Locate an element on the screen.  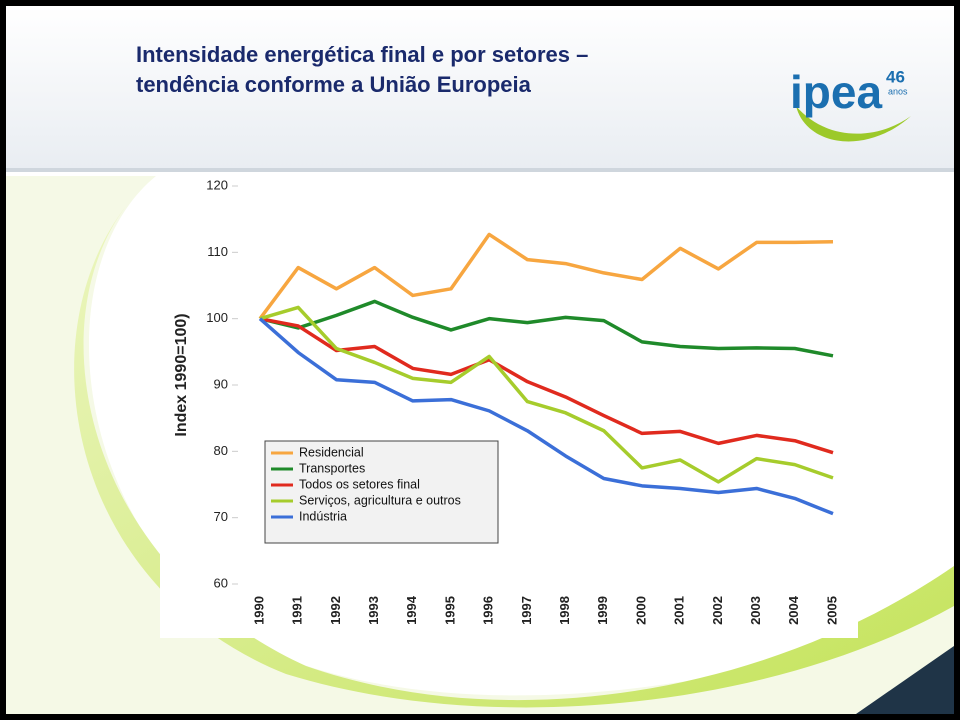
legend-label: Residencial is located at coordinates (331, 452).